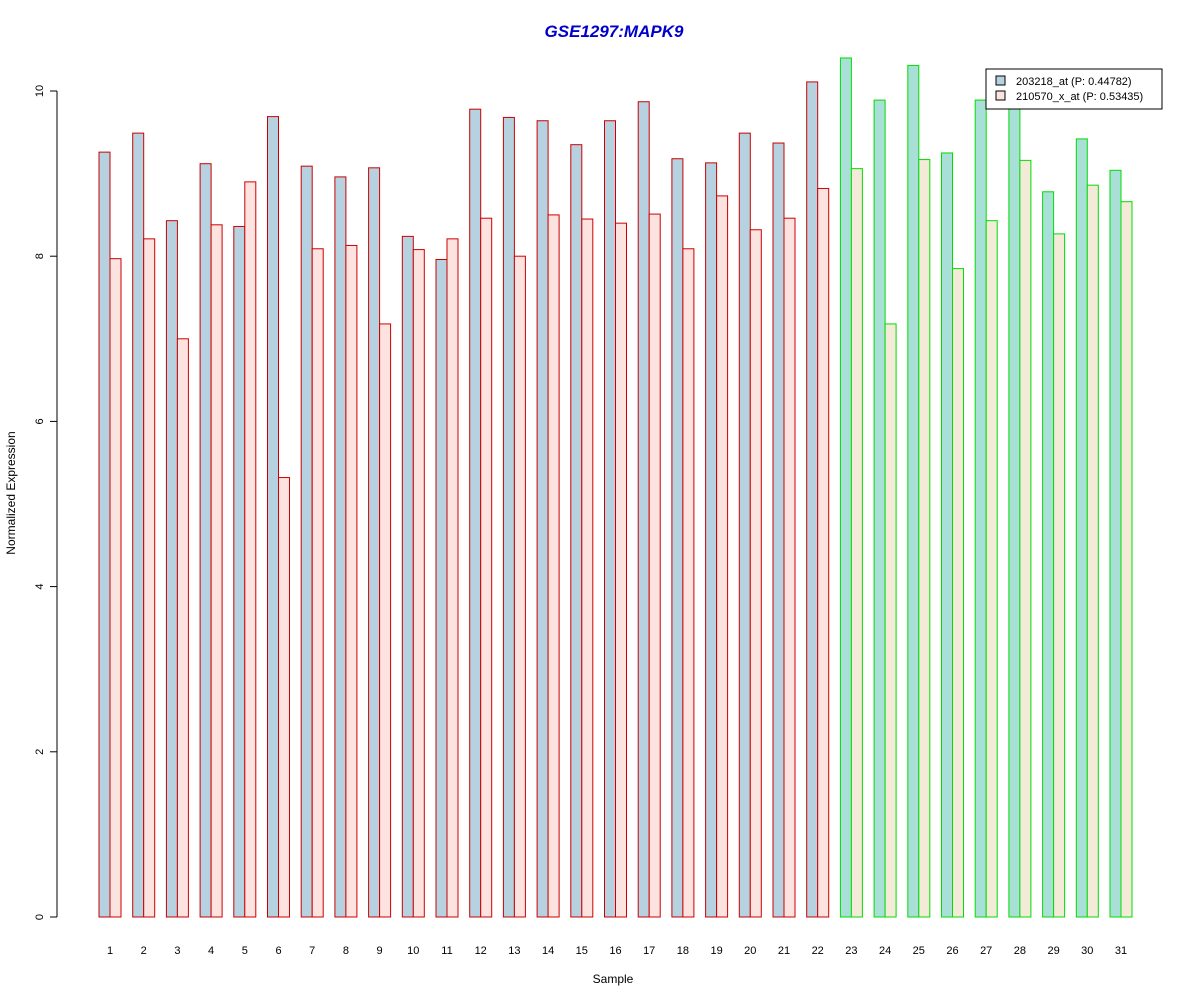 This screenshot has width=1200, height=1005. What do you see at coordinates (952, 951) in the screenshot?
I see `x-tick-label: 26` at bounding box center [952, 951].